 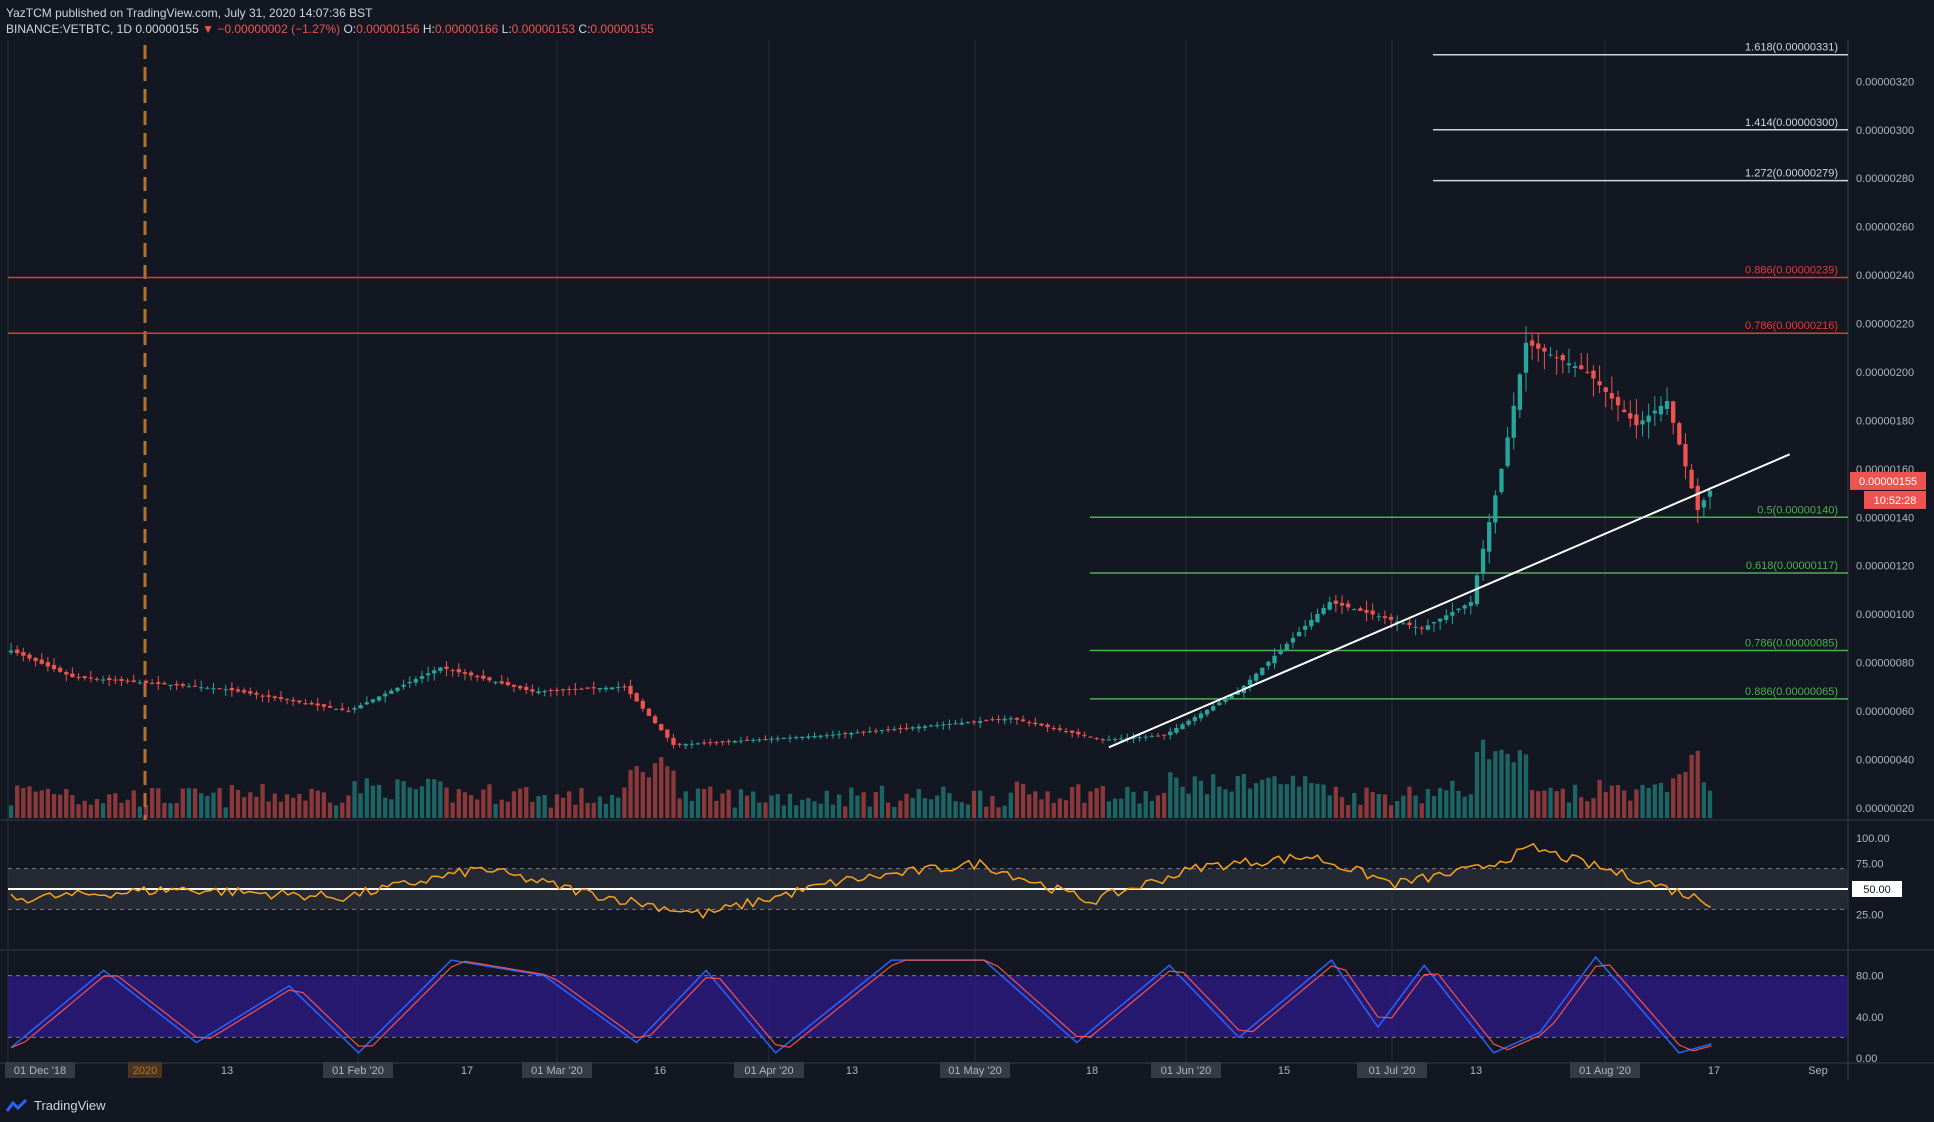 What do you see at coordinates (56, 1105) in the screenshot?
I see `brand-footer: TradingView` at bounding box center [56, 1105].